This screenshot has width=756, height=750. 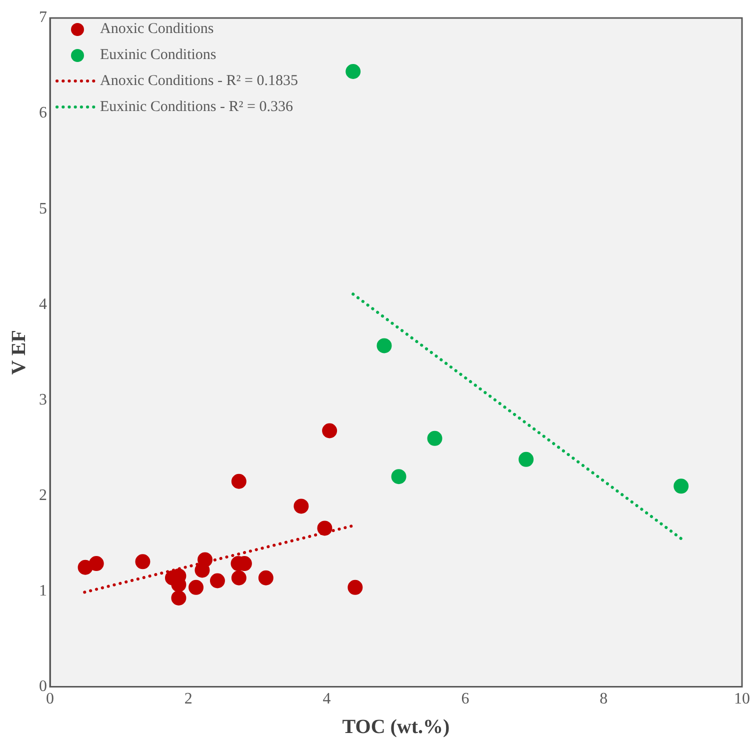 I want to click on x-tick-label: 4, so click(x=326, y=699).